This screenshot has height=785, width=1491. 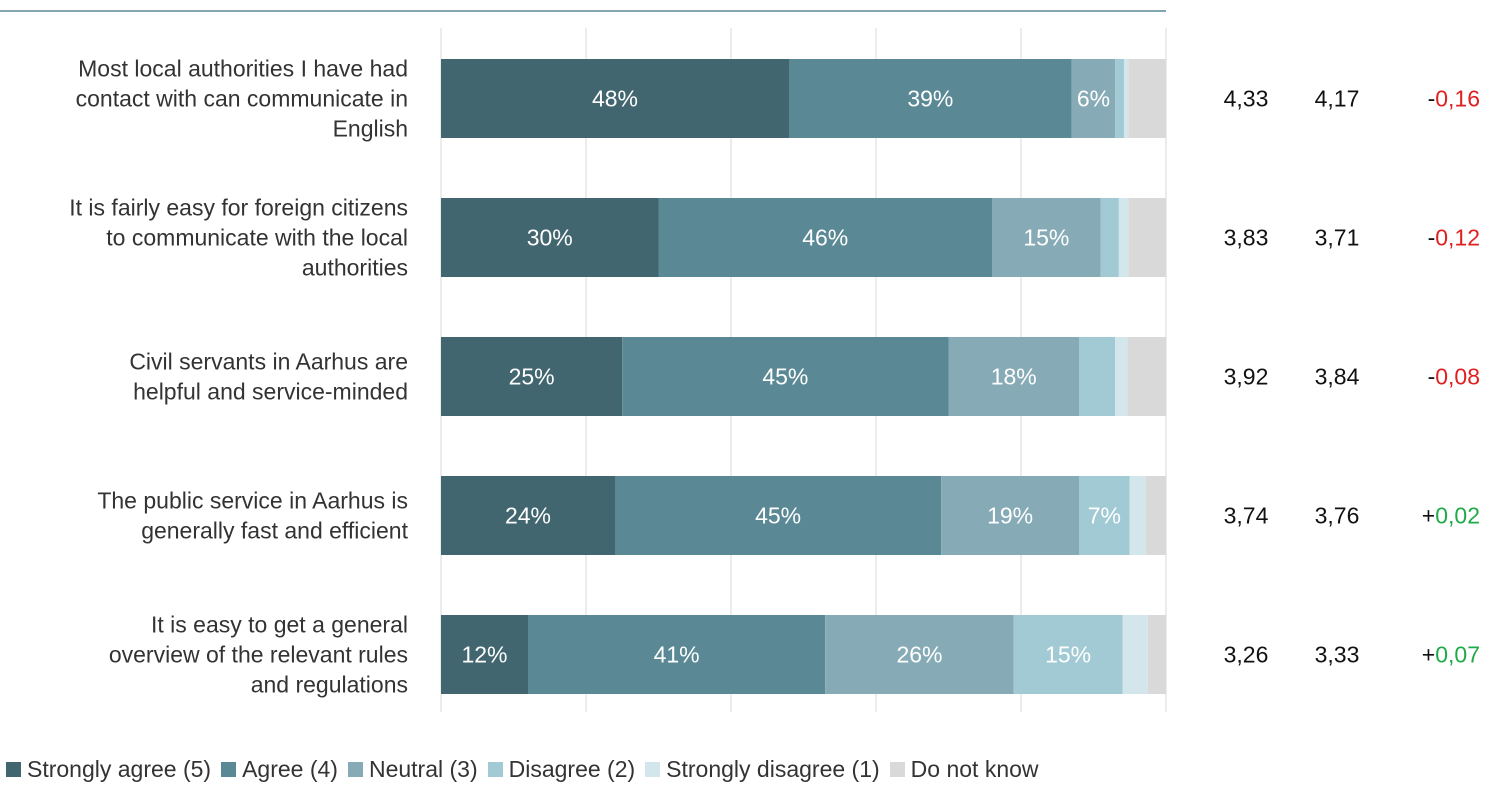 I want to click on category-label: authorities, so click(x=355, y=268).